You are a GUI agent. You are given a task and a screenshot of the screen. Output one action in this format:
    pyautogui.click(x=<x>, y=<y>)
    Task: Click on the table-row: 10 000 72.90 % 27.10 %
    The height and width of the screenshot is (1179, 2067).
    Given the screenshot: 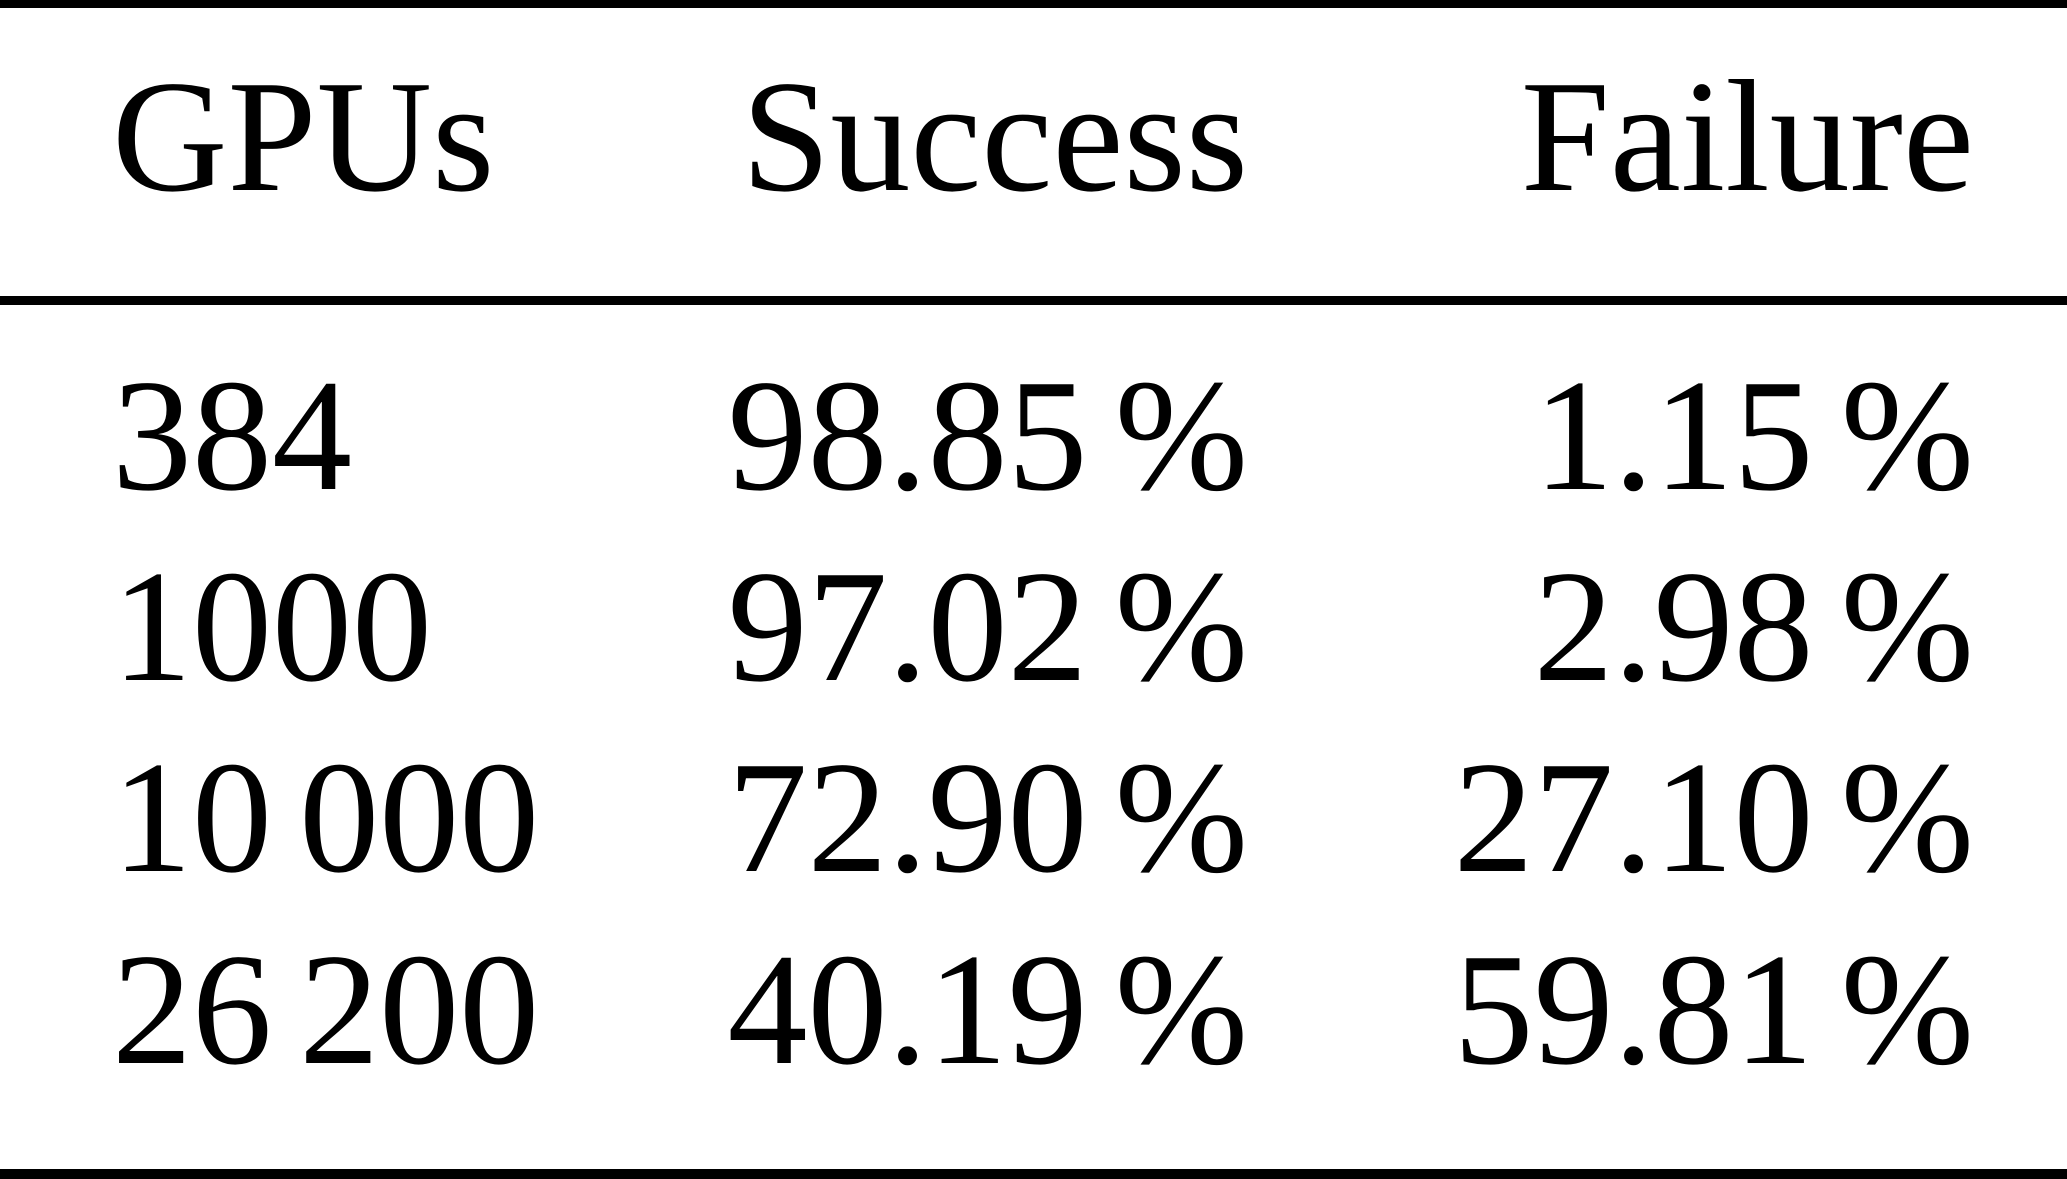 What is the action you would take?
    pyautogui.click(x=1043, y=817)
    